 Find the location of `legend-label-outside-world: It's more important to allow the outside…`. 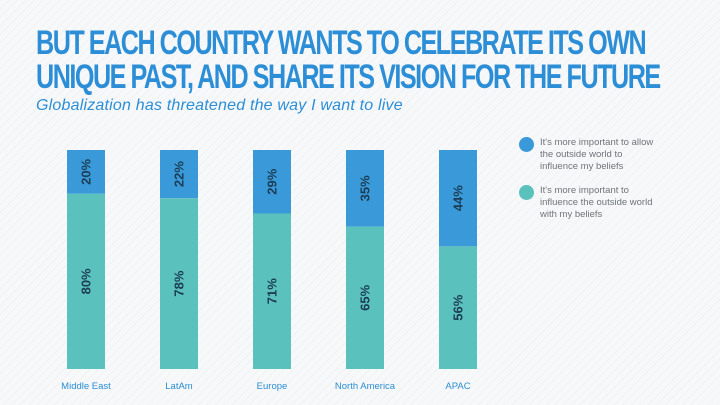

legend-label-outside-world: It's more important to allow the outside… is located at coordinates (597, 154).